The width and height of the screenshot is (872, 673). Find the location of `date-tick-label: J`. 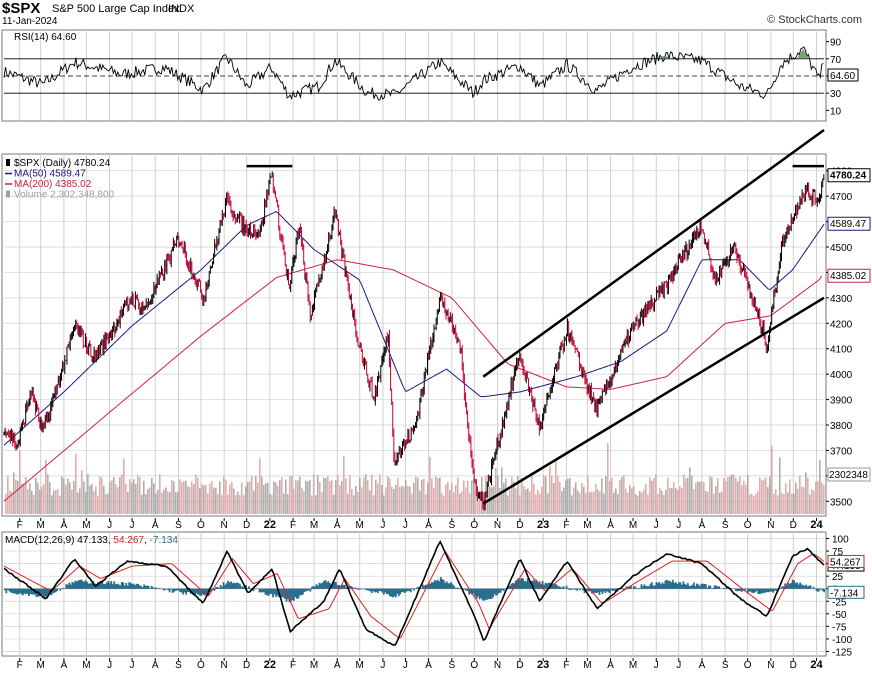

date-tick-label: J is located at coordinates (382, 665).